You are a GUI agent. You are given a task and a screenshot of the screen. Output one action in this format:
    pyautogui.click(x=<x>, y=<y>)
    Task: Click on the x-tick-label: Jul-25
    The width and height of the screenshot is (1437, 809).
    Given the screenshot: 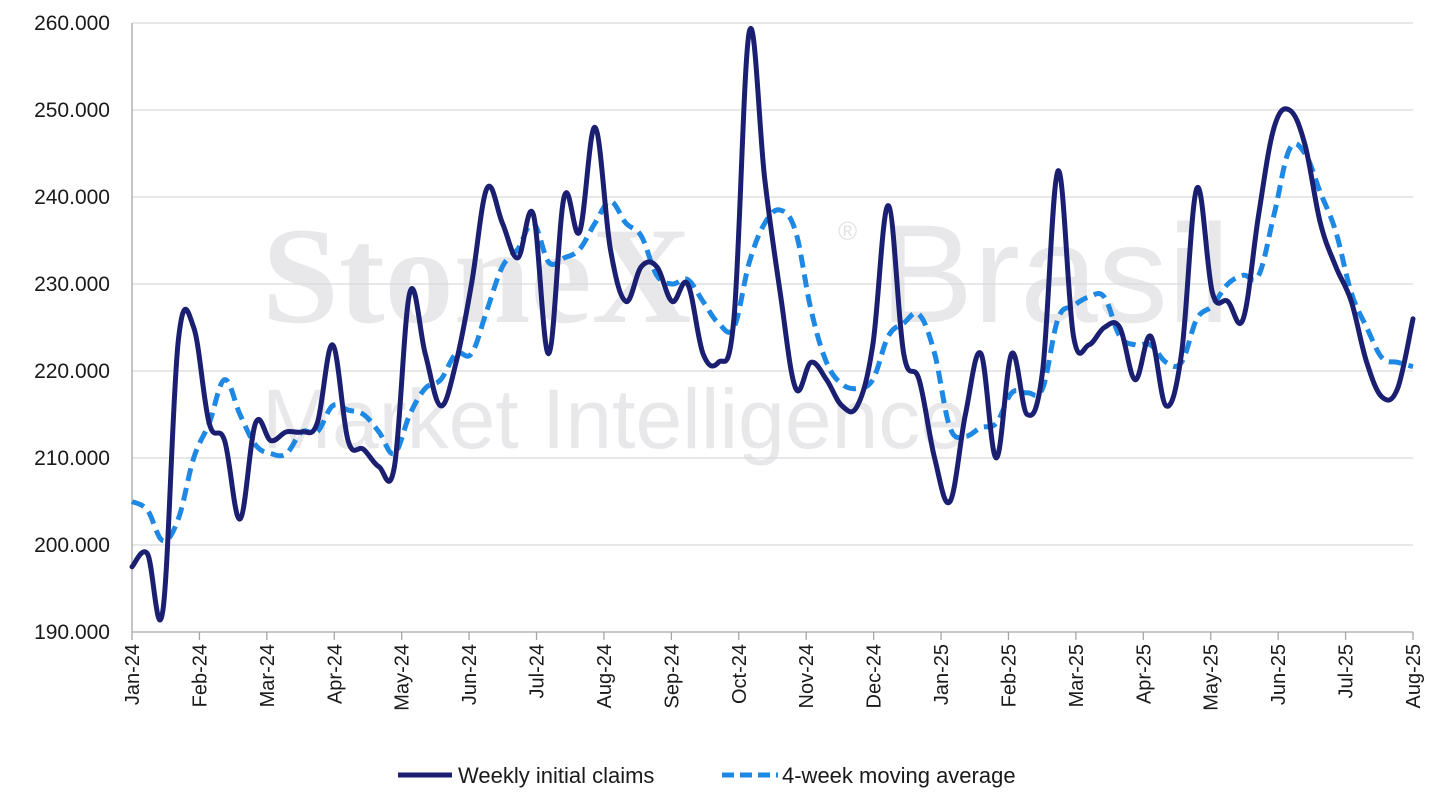 What is the action you would take?
    pyautogui.click(x=1347, y=671)
    